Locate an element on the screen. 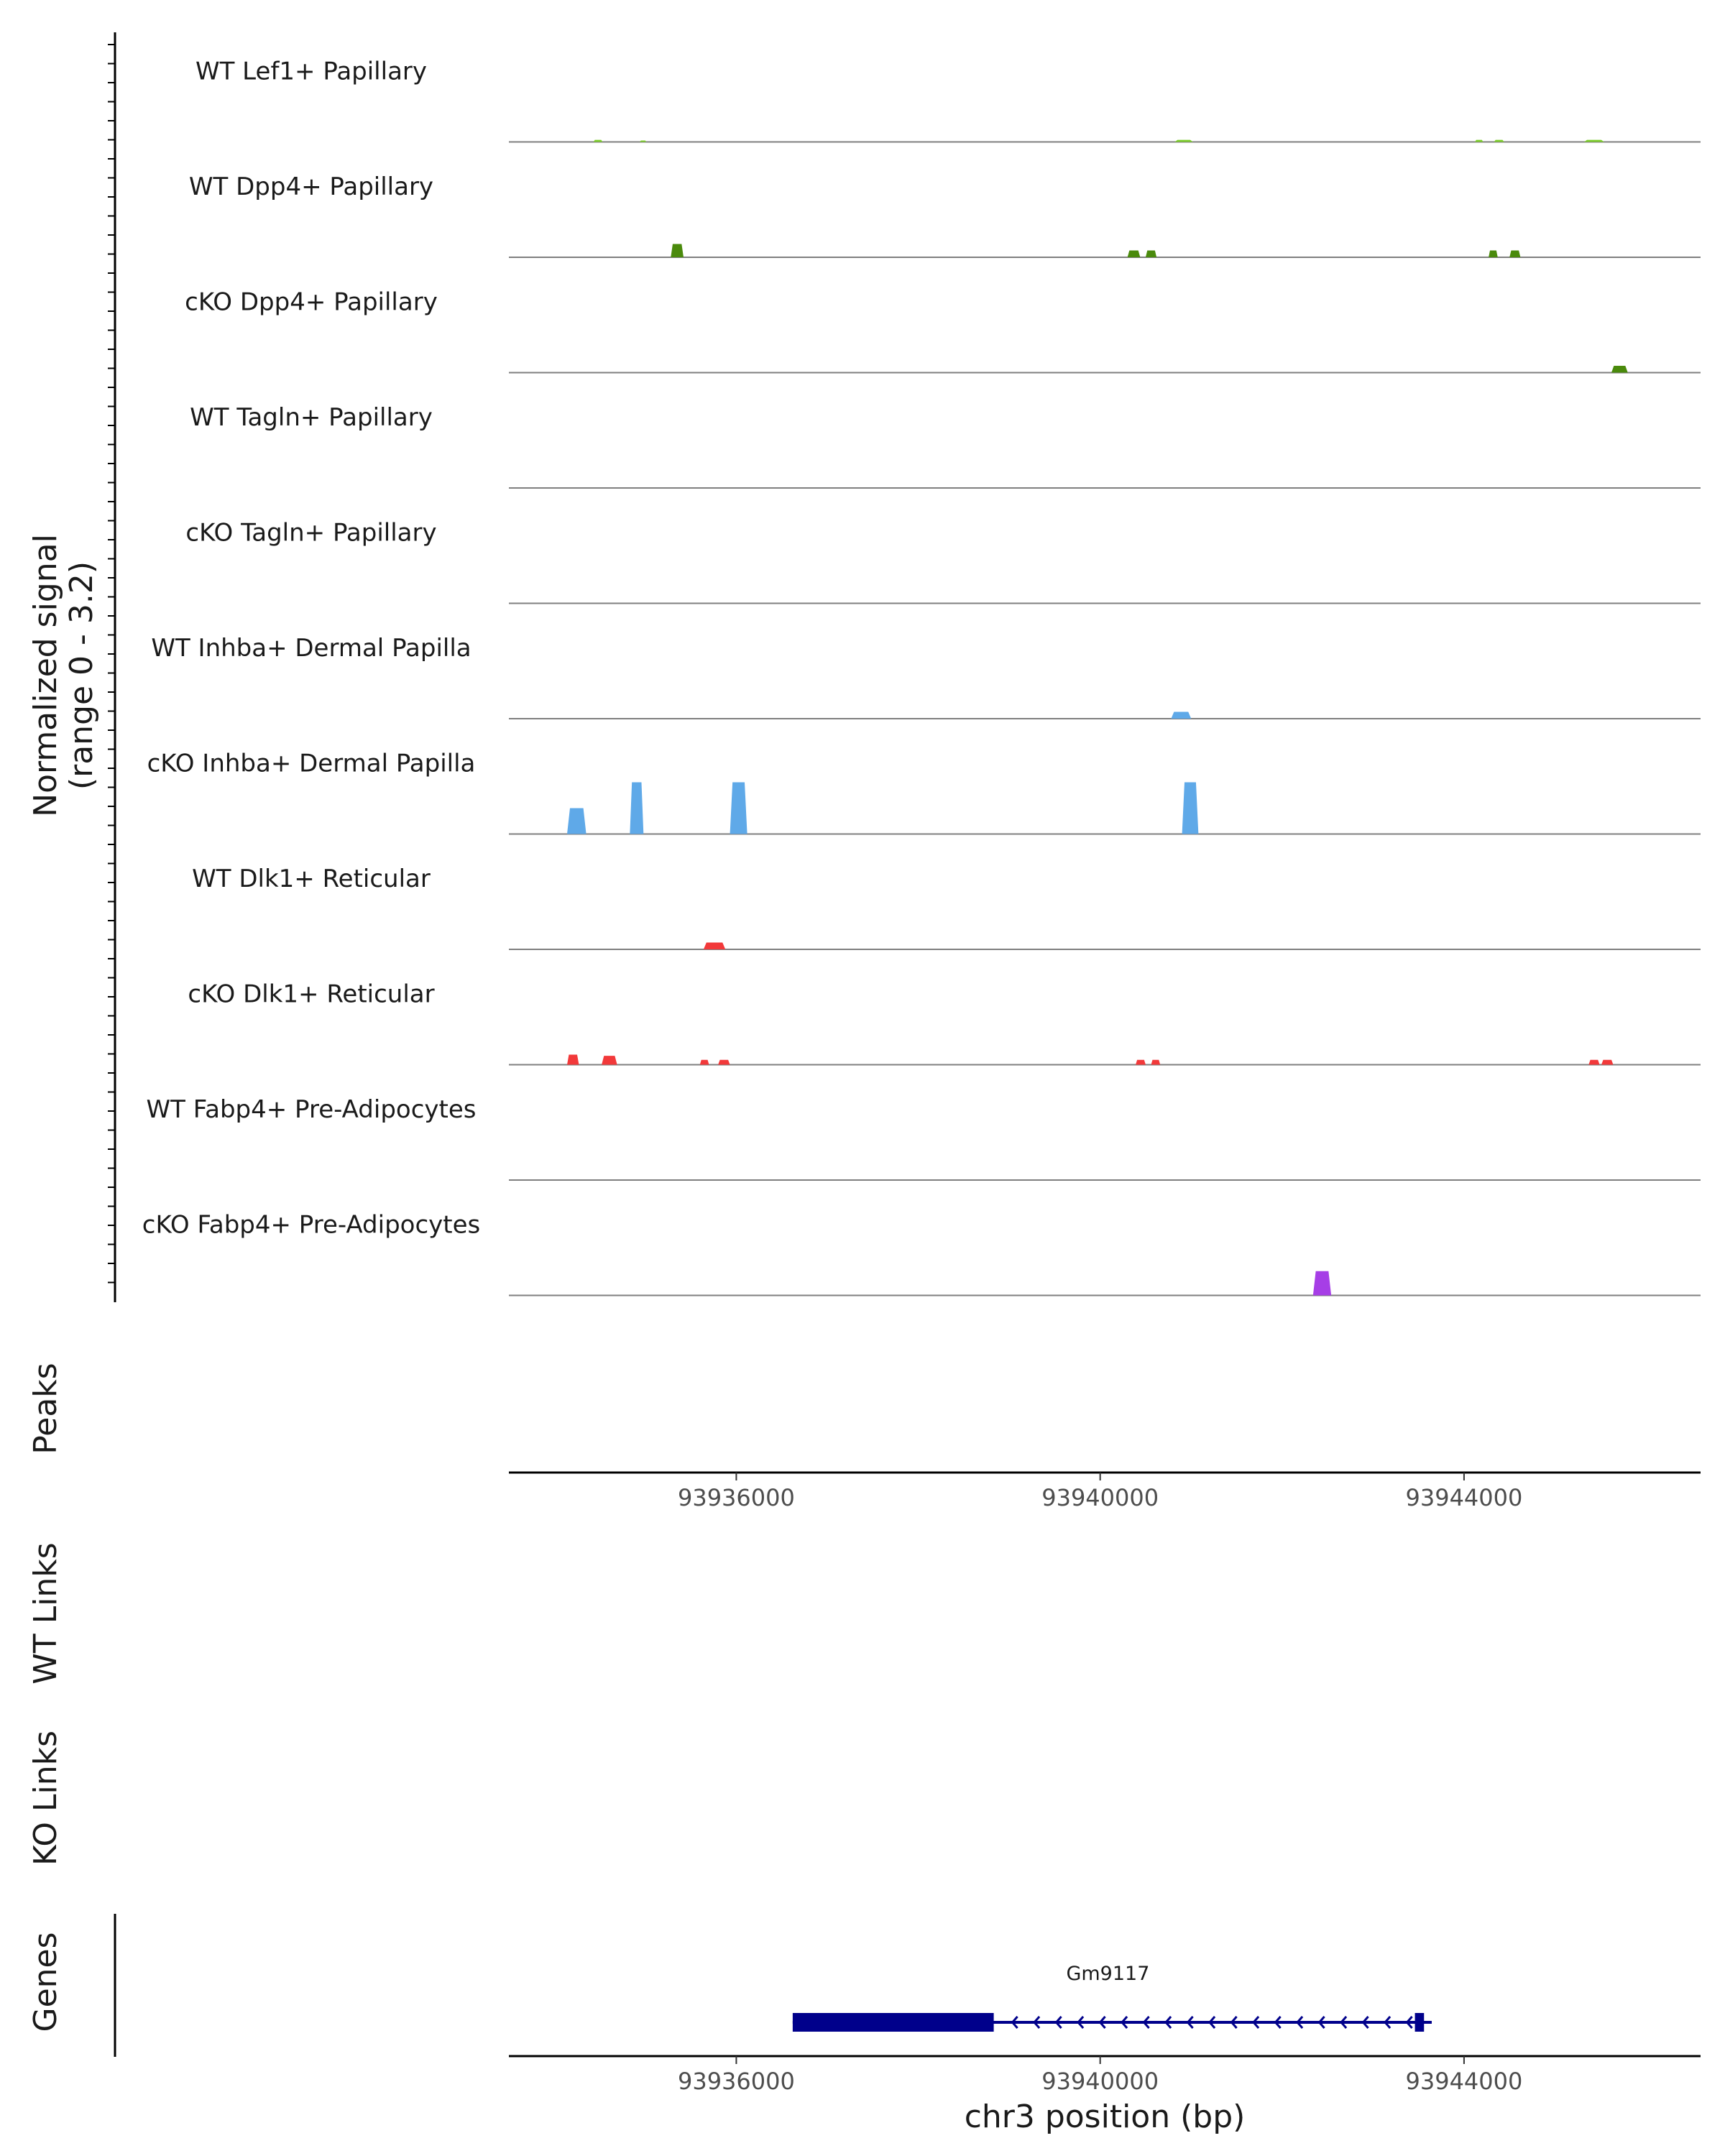 The height and width of the screenshot is (2156, 1725). track: cKO Tagln+ Papillary is located at coordinates (943, 561).